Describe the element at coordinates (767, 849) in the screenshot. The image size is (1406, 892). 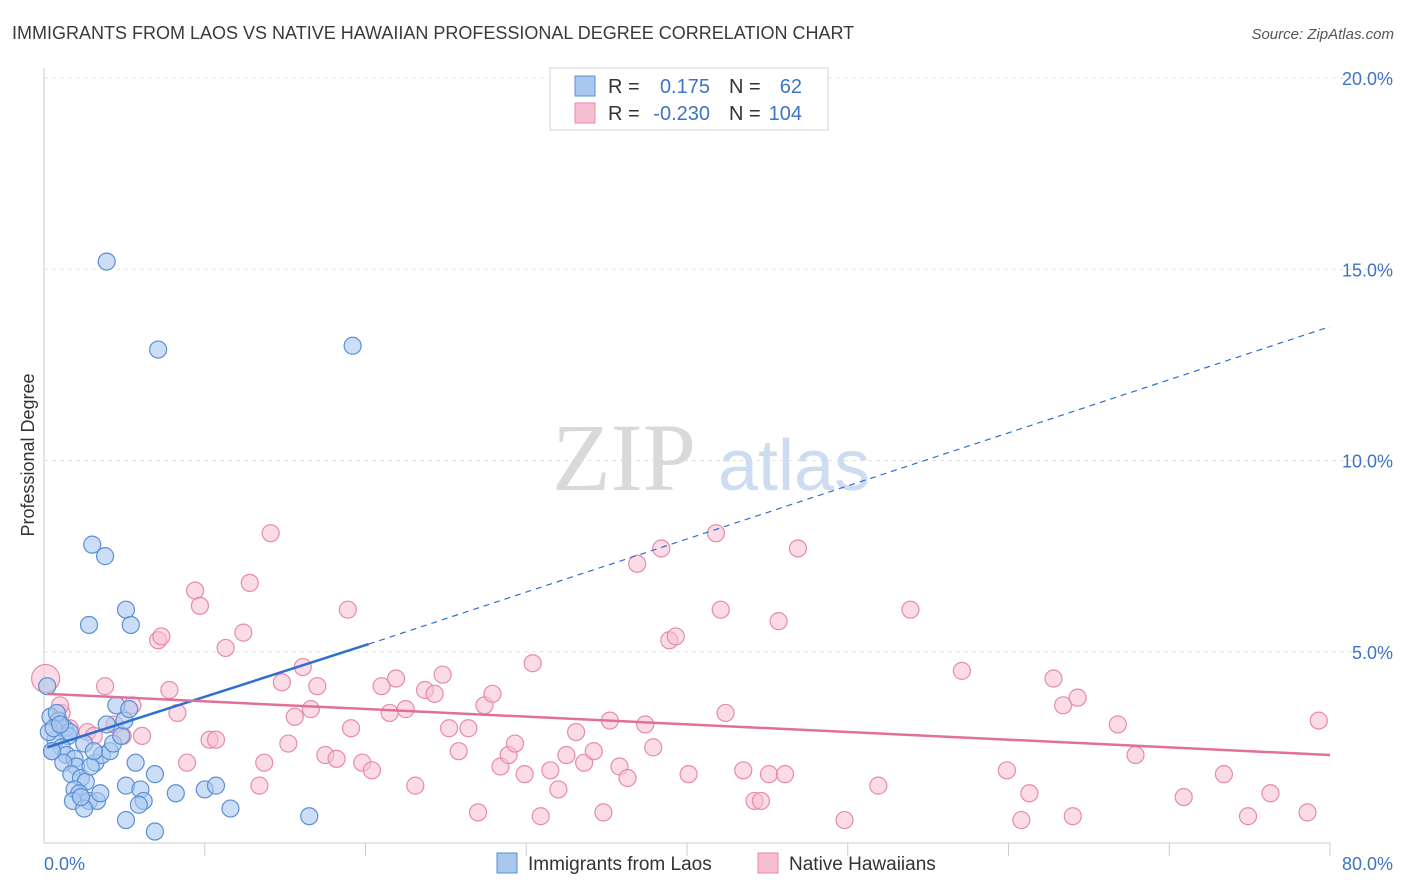
I see `x-axis-ticks` at that location.